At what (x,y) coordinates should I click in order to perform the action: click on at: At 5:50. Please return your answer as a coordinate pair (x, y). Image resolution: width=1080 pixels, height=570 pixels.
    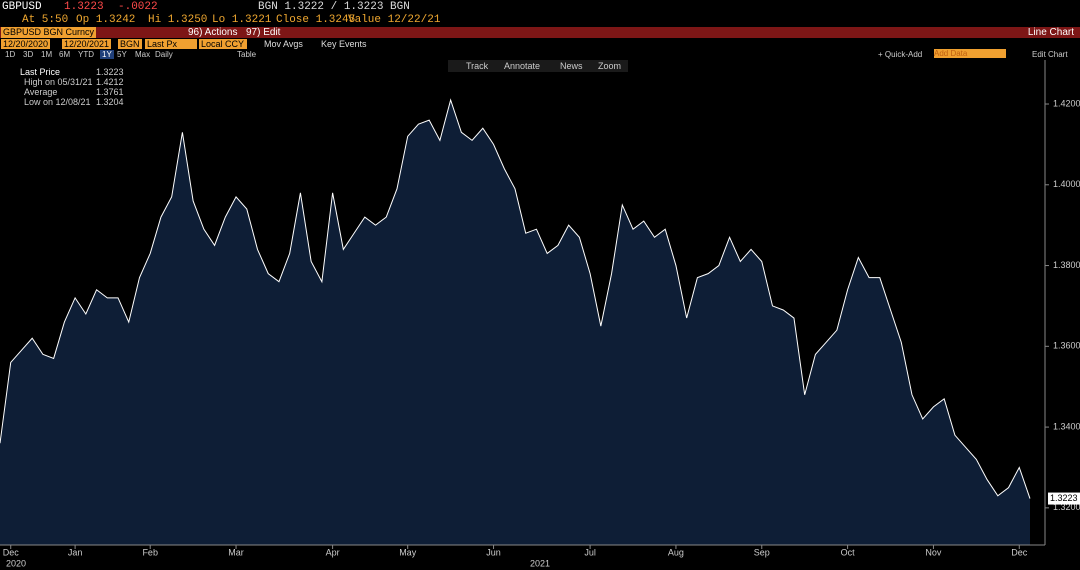
    Looking at the image, I should click on (45, 20).